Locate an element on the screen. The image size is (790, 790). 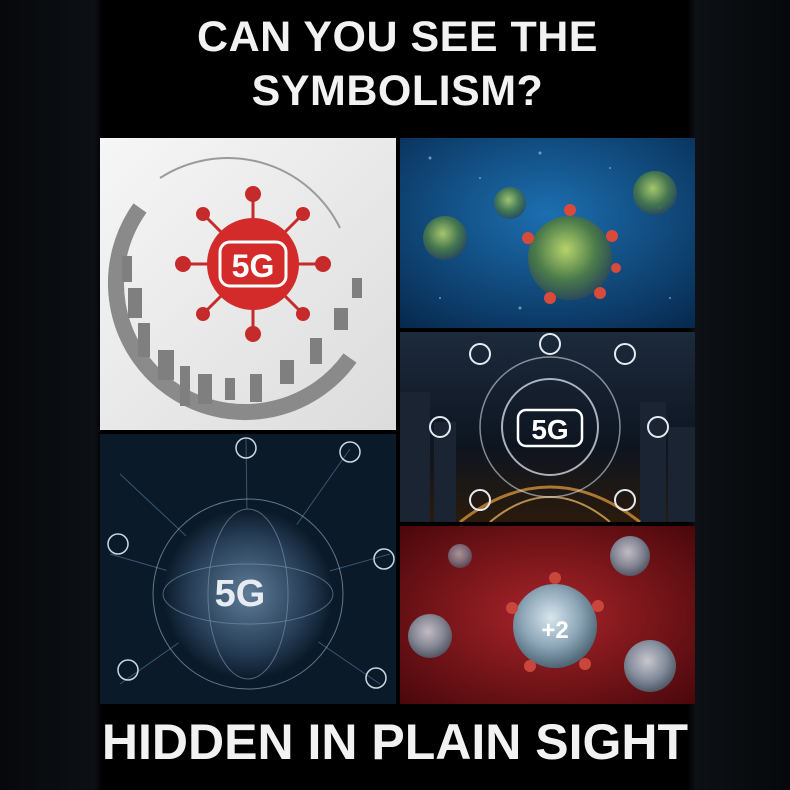
red-5g-logo-panel: 5G is located at coordinates (248, 284).